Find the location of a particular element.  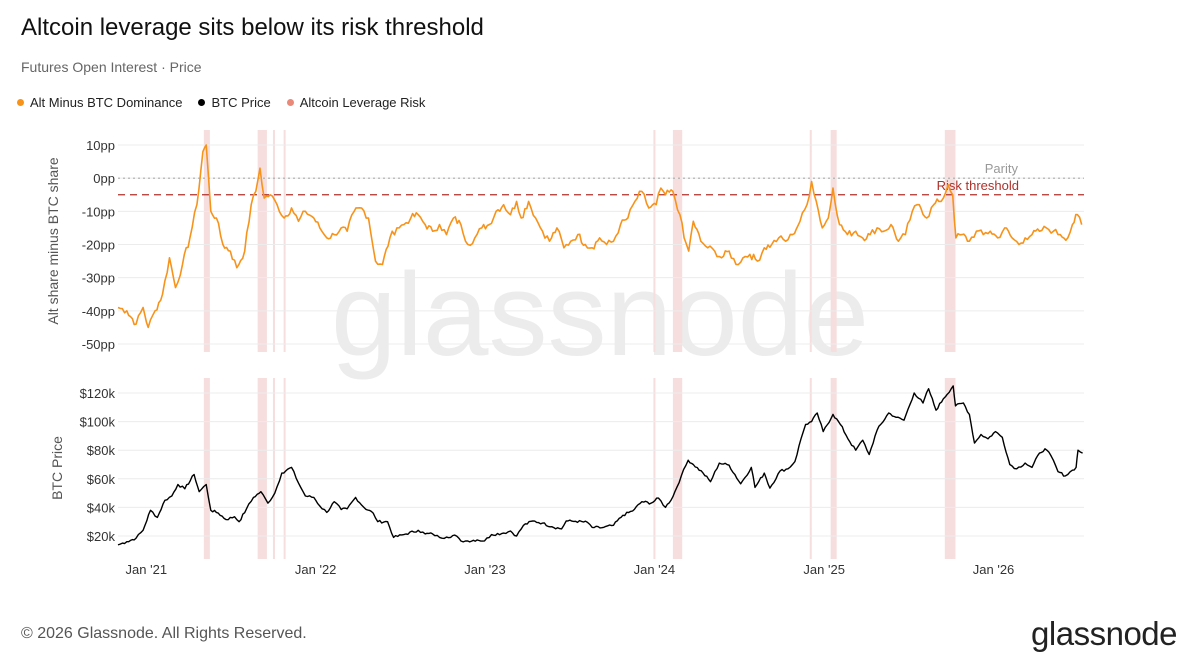

legend-label: Altcoin Leverage Risk is located at coordinates (362, 102).